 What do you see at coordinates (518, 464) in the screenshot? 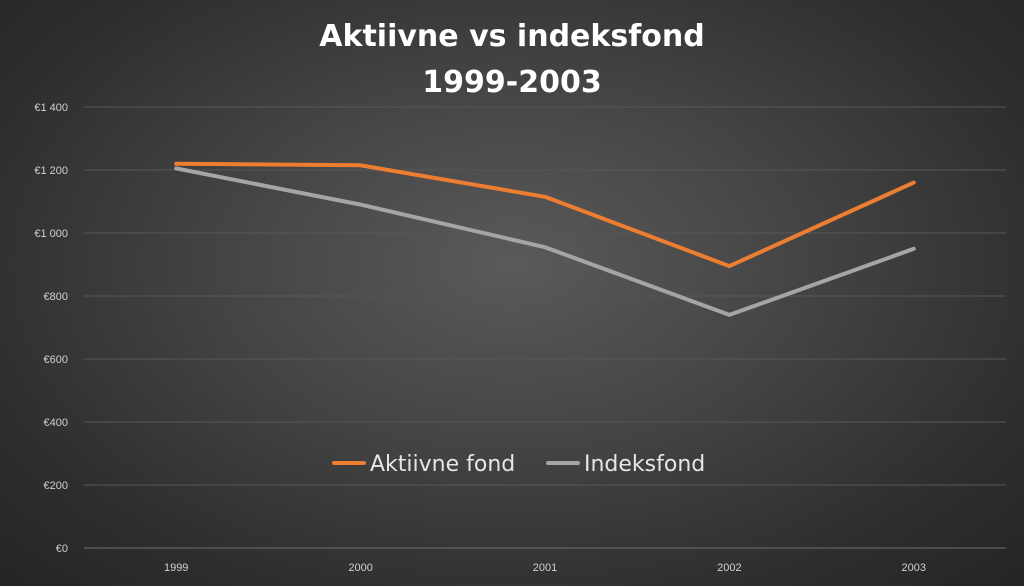
I see `legend: Aktiivne fond Indeksfond` at bounding box center [518, 464].